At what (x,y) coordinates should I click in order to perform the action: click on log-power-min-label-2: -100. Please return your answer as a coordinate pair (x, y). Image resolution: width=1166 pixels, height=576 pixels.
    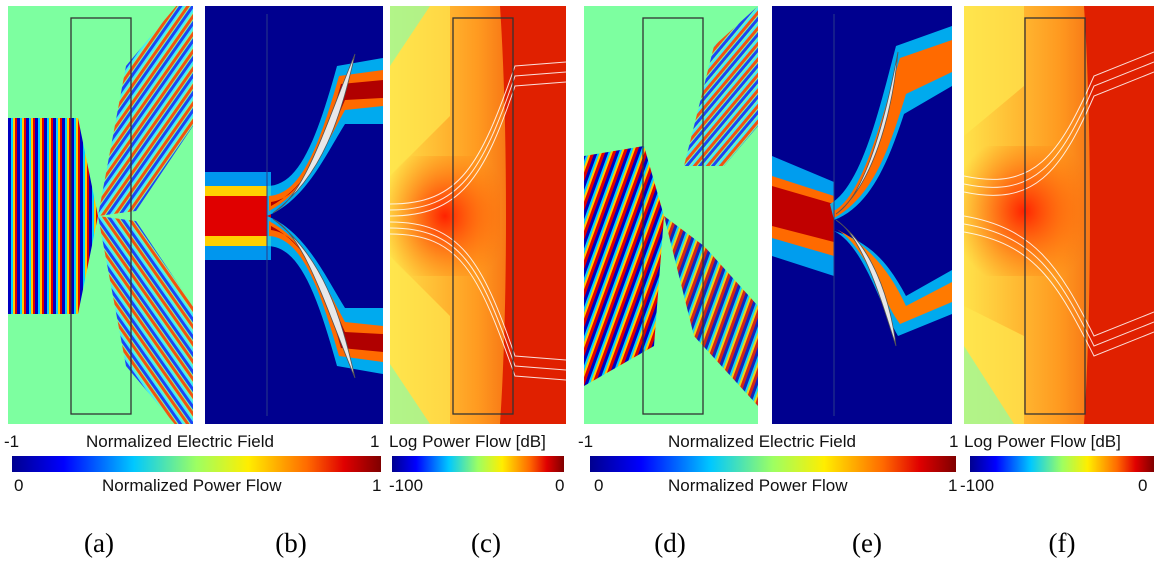
    Looking at the image, I should click on (977, 485).